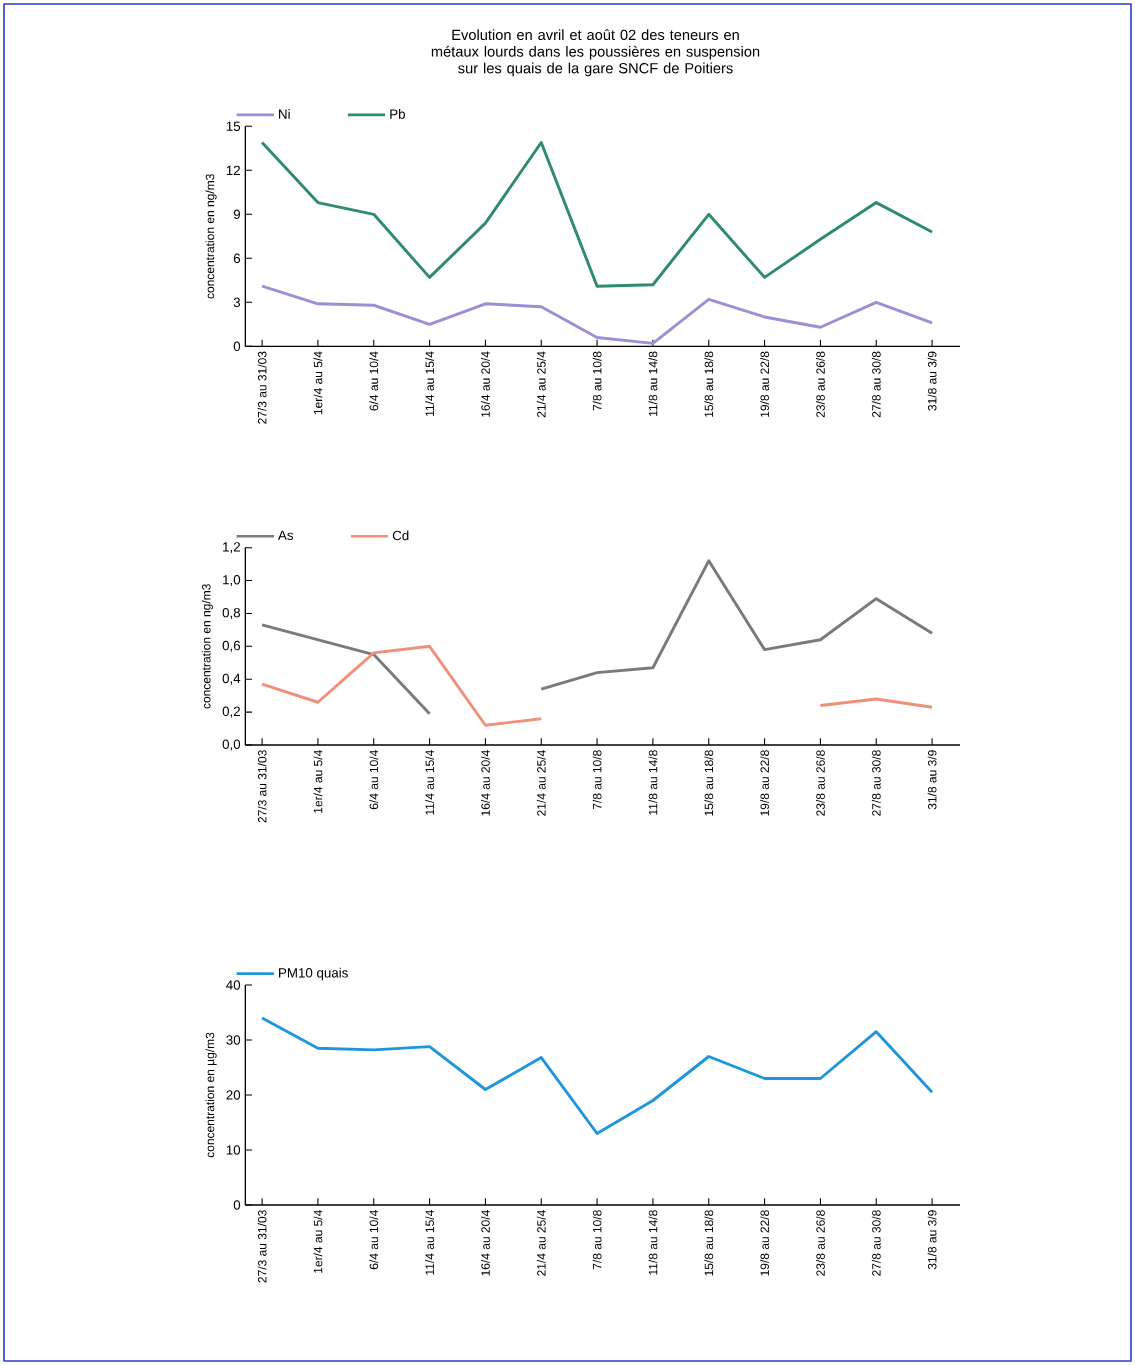 The height and width of the screenshot is (1365, 1135). What do you see at coordinates (313, 974) in the screenshot?
I see `legend-label: PM10 quais` at bounding box center [313, 974].